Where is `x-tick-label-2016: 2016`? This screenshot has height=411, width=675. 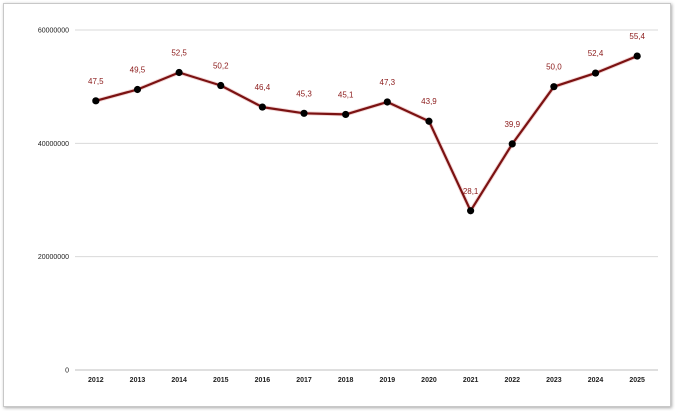 x-tick-label-2016: 2016 is located at coordinates (263, 380).